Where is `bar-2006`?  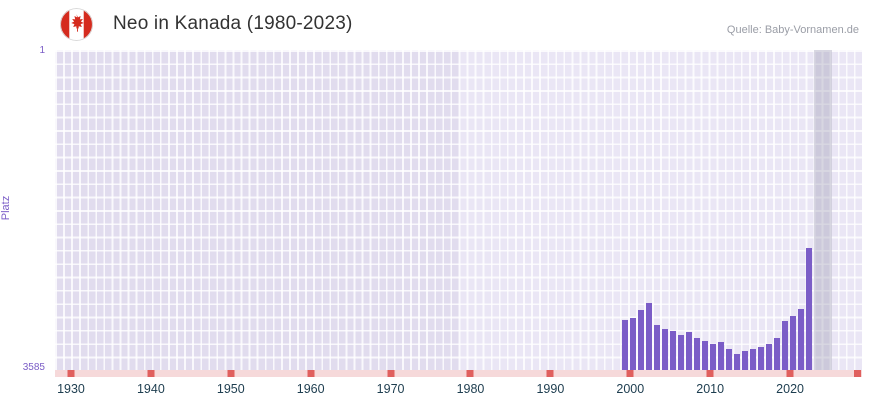
bar-2006 is located at coordinates (681, 352).